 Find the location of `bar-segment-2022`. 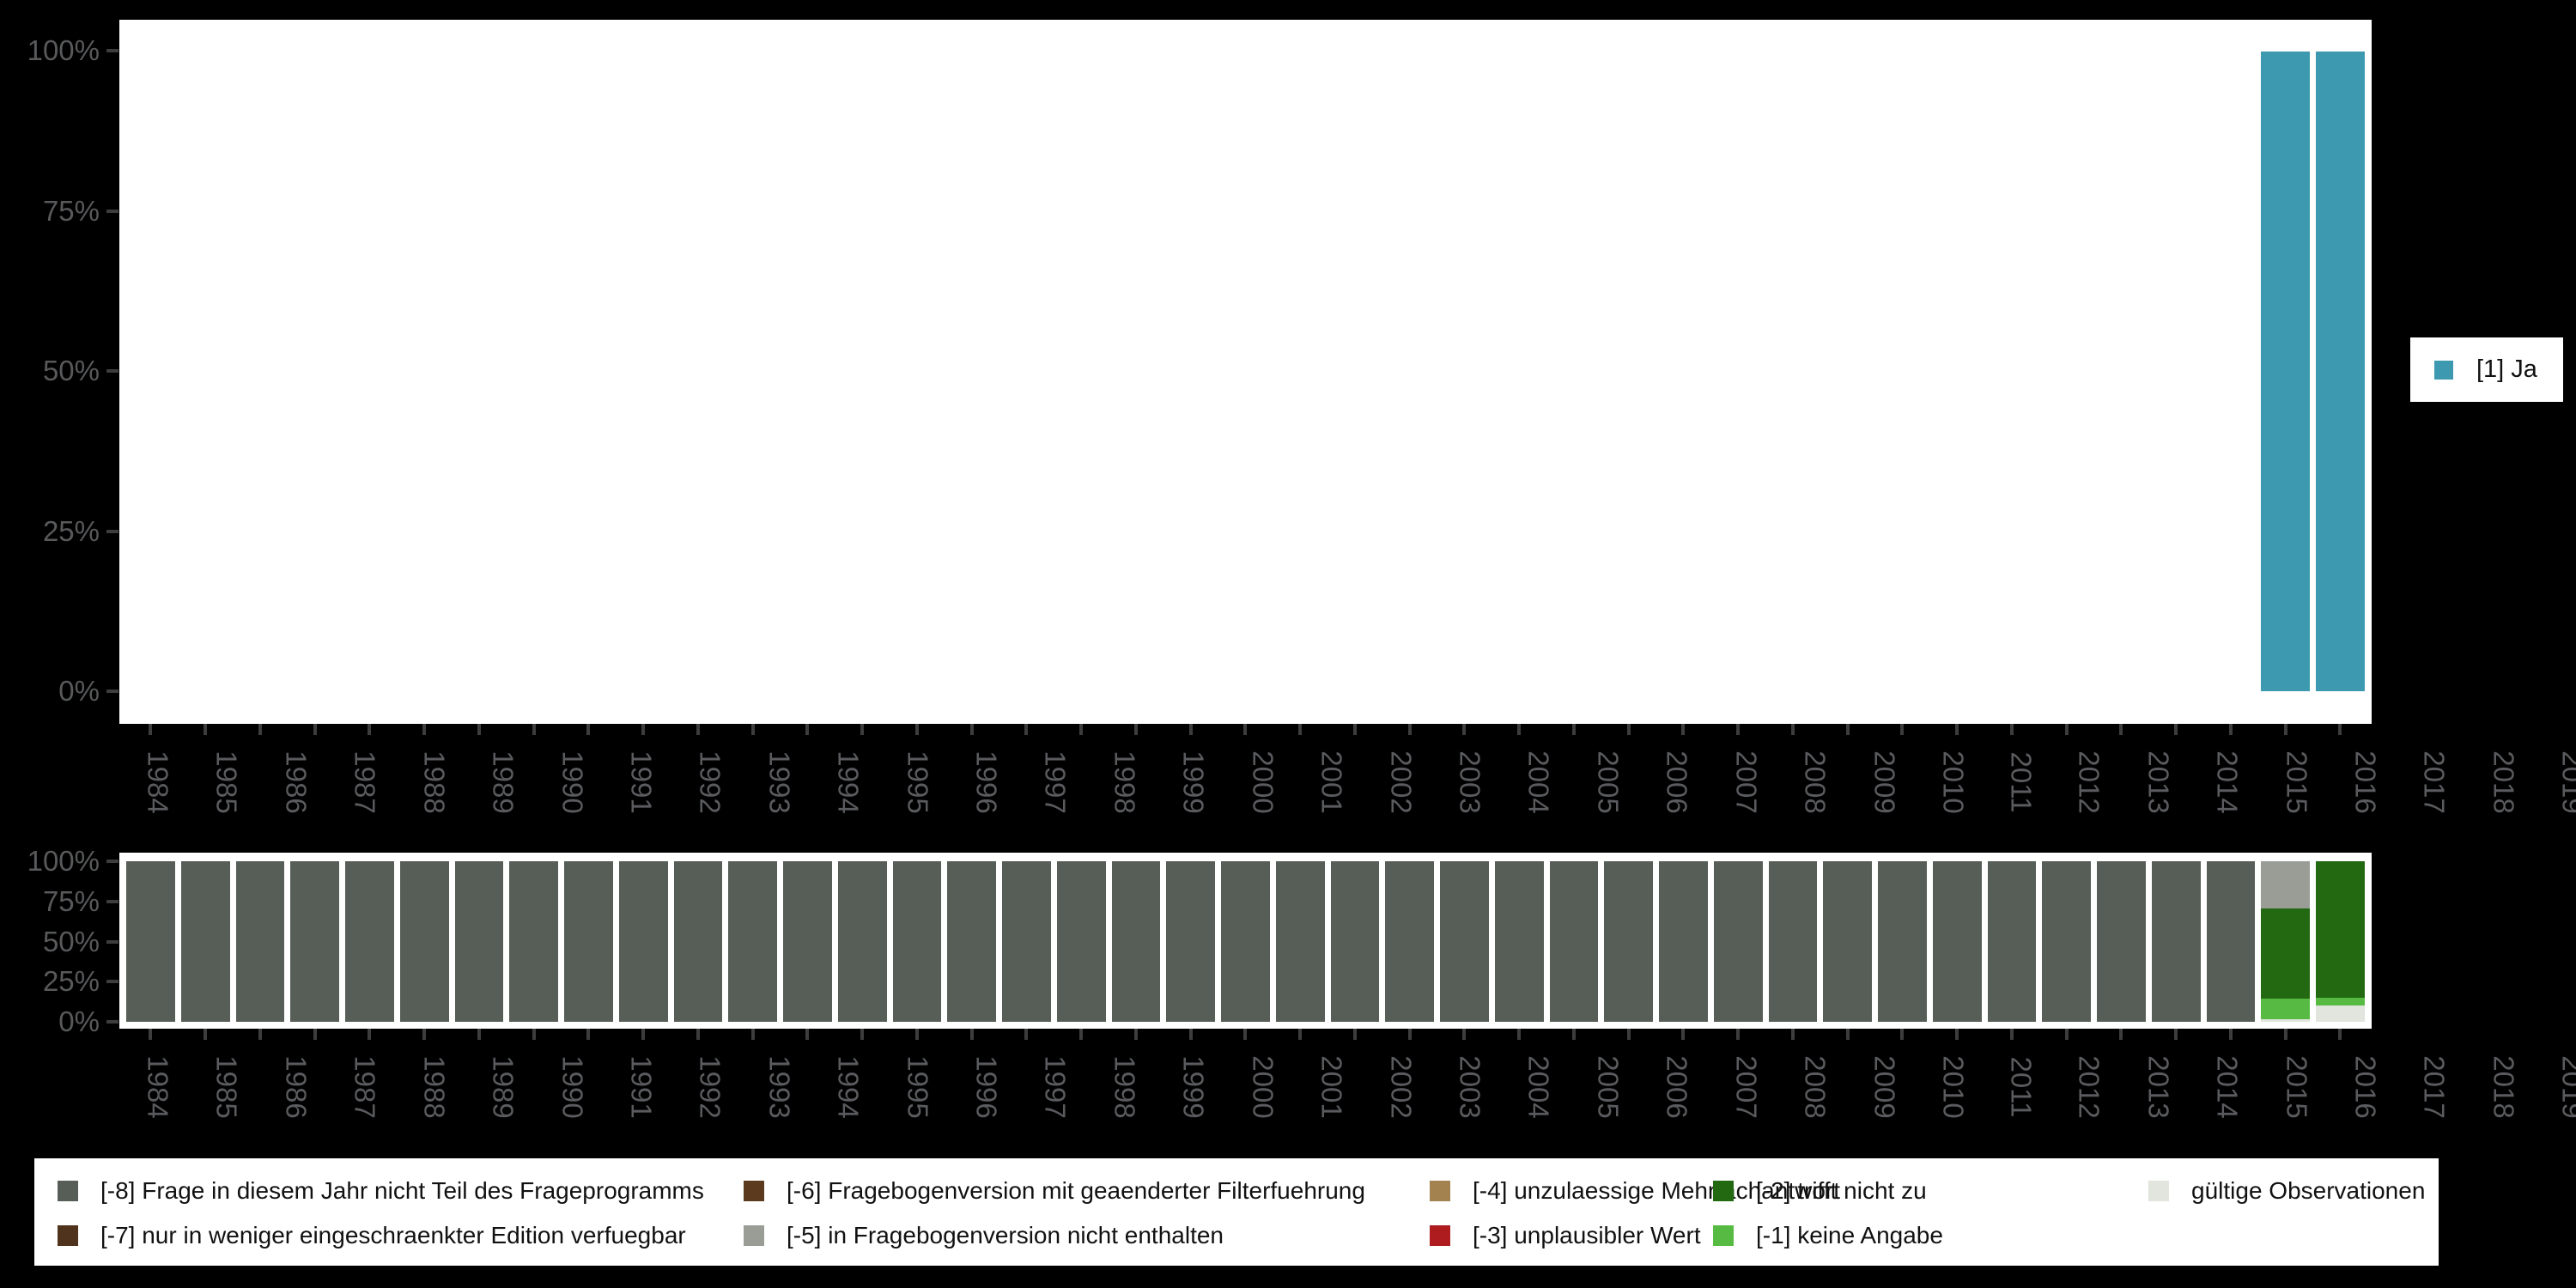

bar-segment-2022 is located at coordinates (2231, 941).